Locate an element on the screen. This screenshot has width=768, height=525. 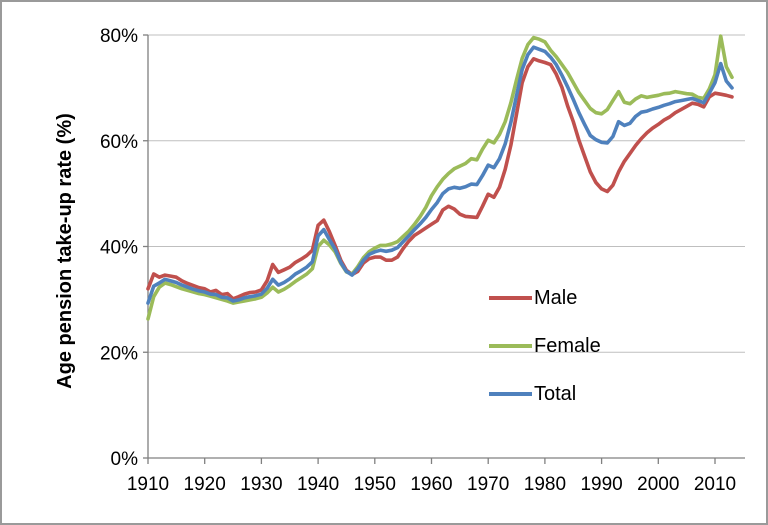
y-axis-title: Age pension take-up rate (%) is located at coordinates (65, 251).